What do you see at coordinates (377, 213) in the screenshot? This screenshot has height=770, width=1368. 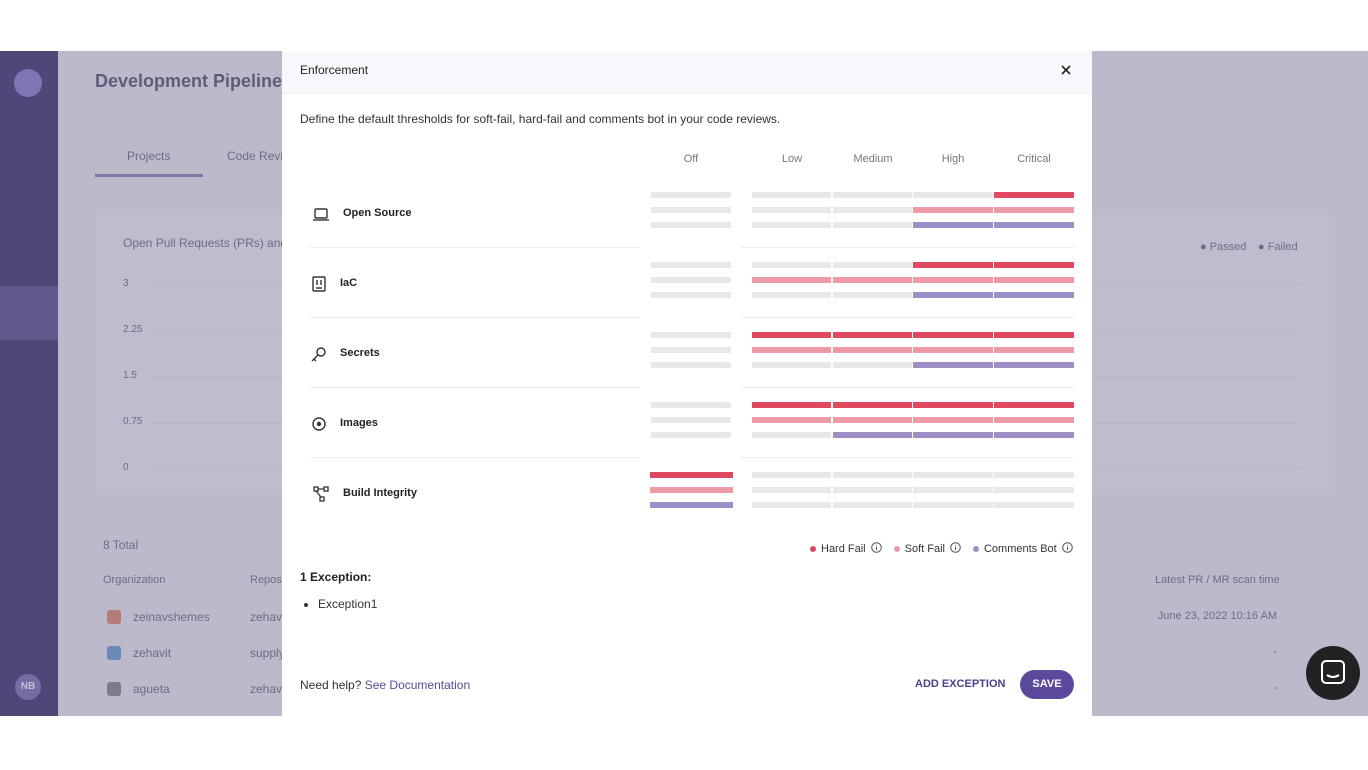 I see `row-label: Open Source` at bounding box center [377, 213].